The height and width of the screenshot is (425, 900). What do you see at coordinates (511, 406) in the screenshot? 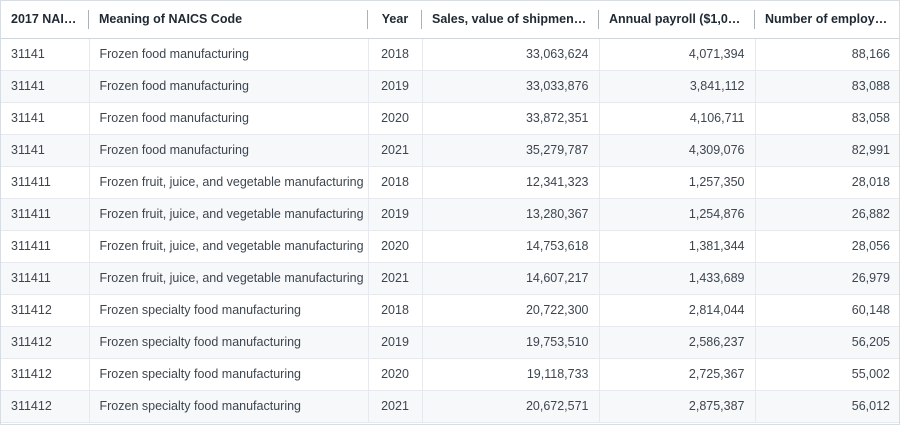
I see `sales-cell: 20,672,571` at bounding box center [511, 406].